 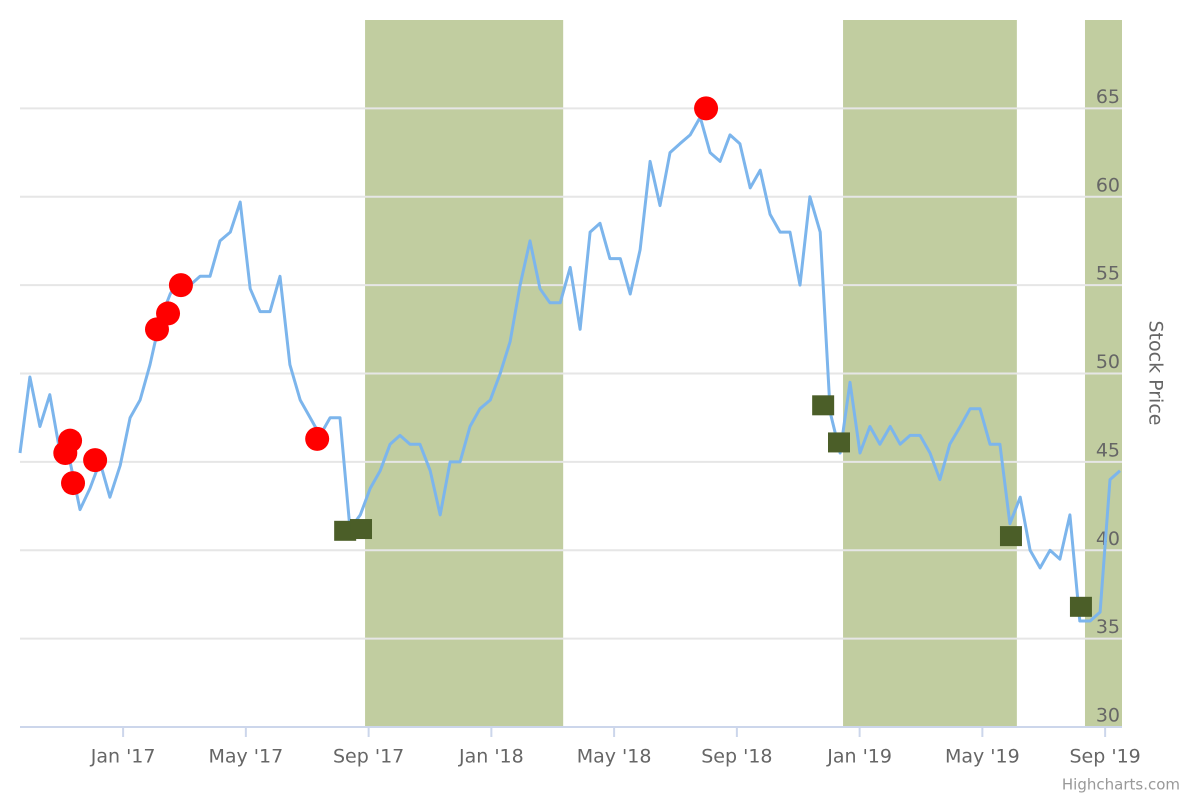 What do you see at coordinates (1108, 539) in the screenshot?
I see `y-tick-label: 40` at bounding box center [1108, 539].